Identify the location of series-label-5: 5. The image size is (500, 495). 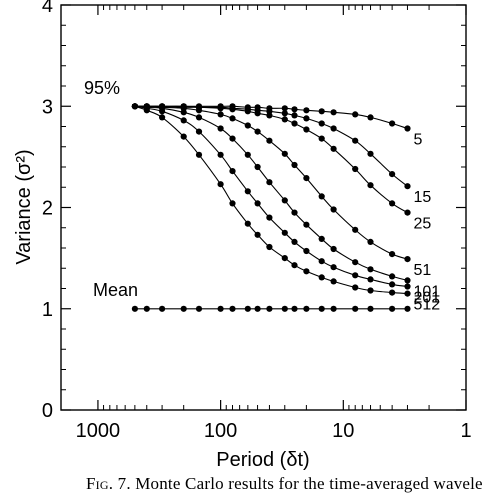
(418, 140).